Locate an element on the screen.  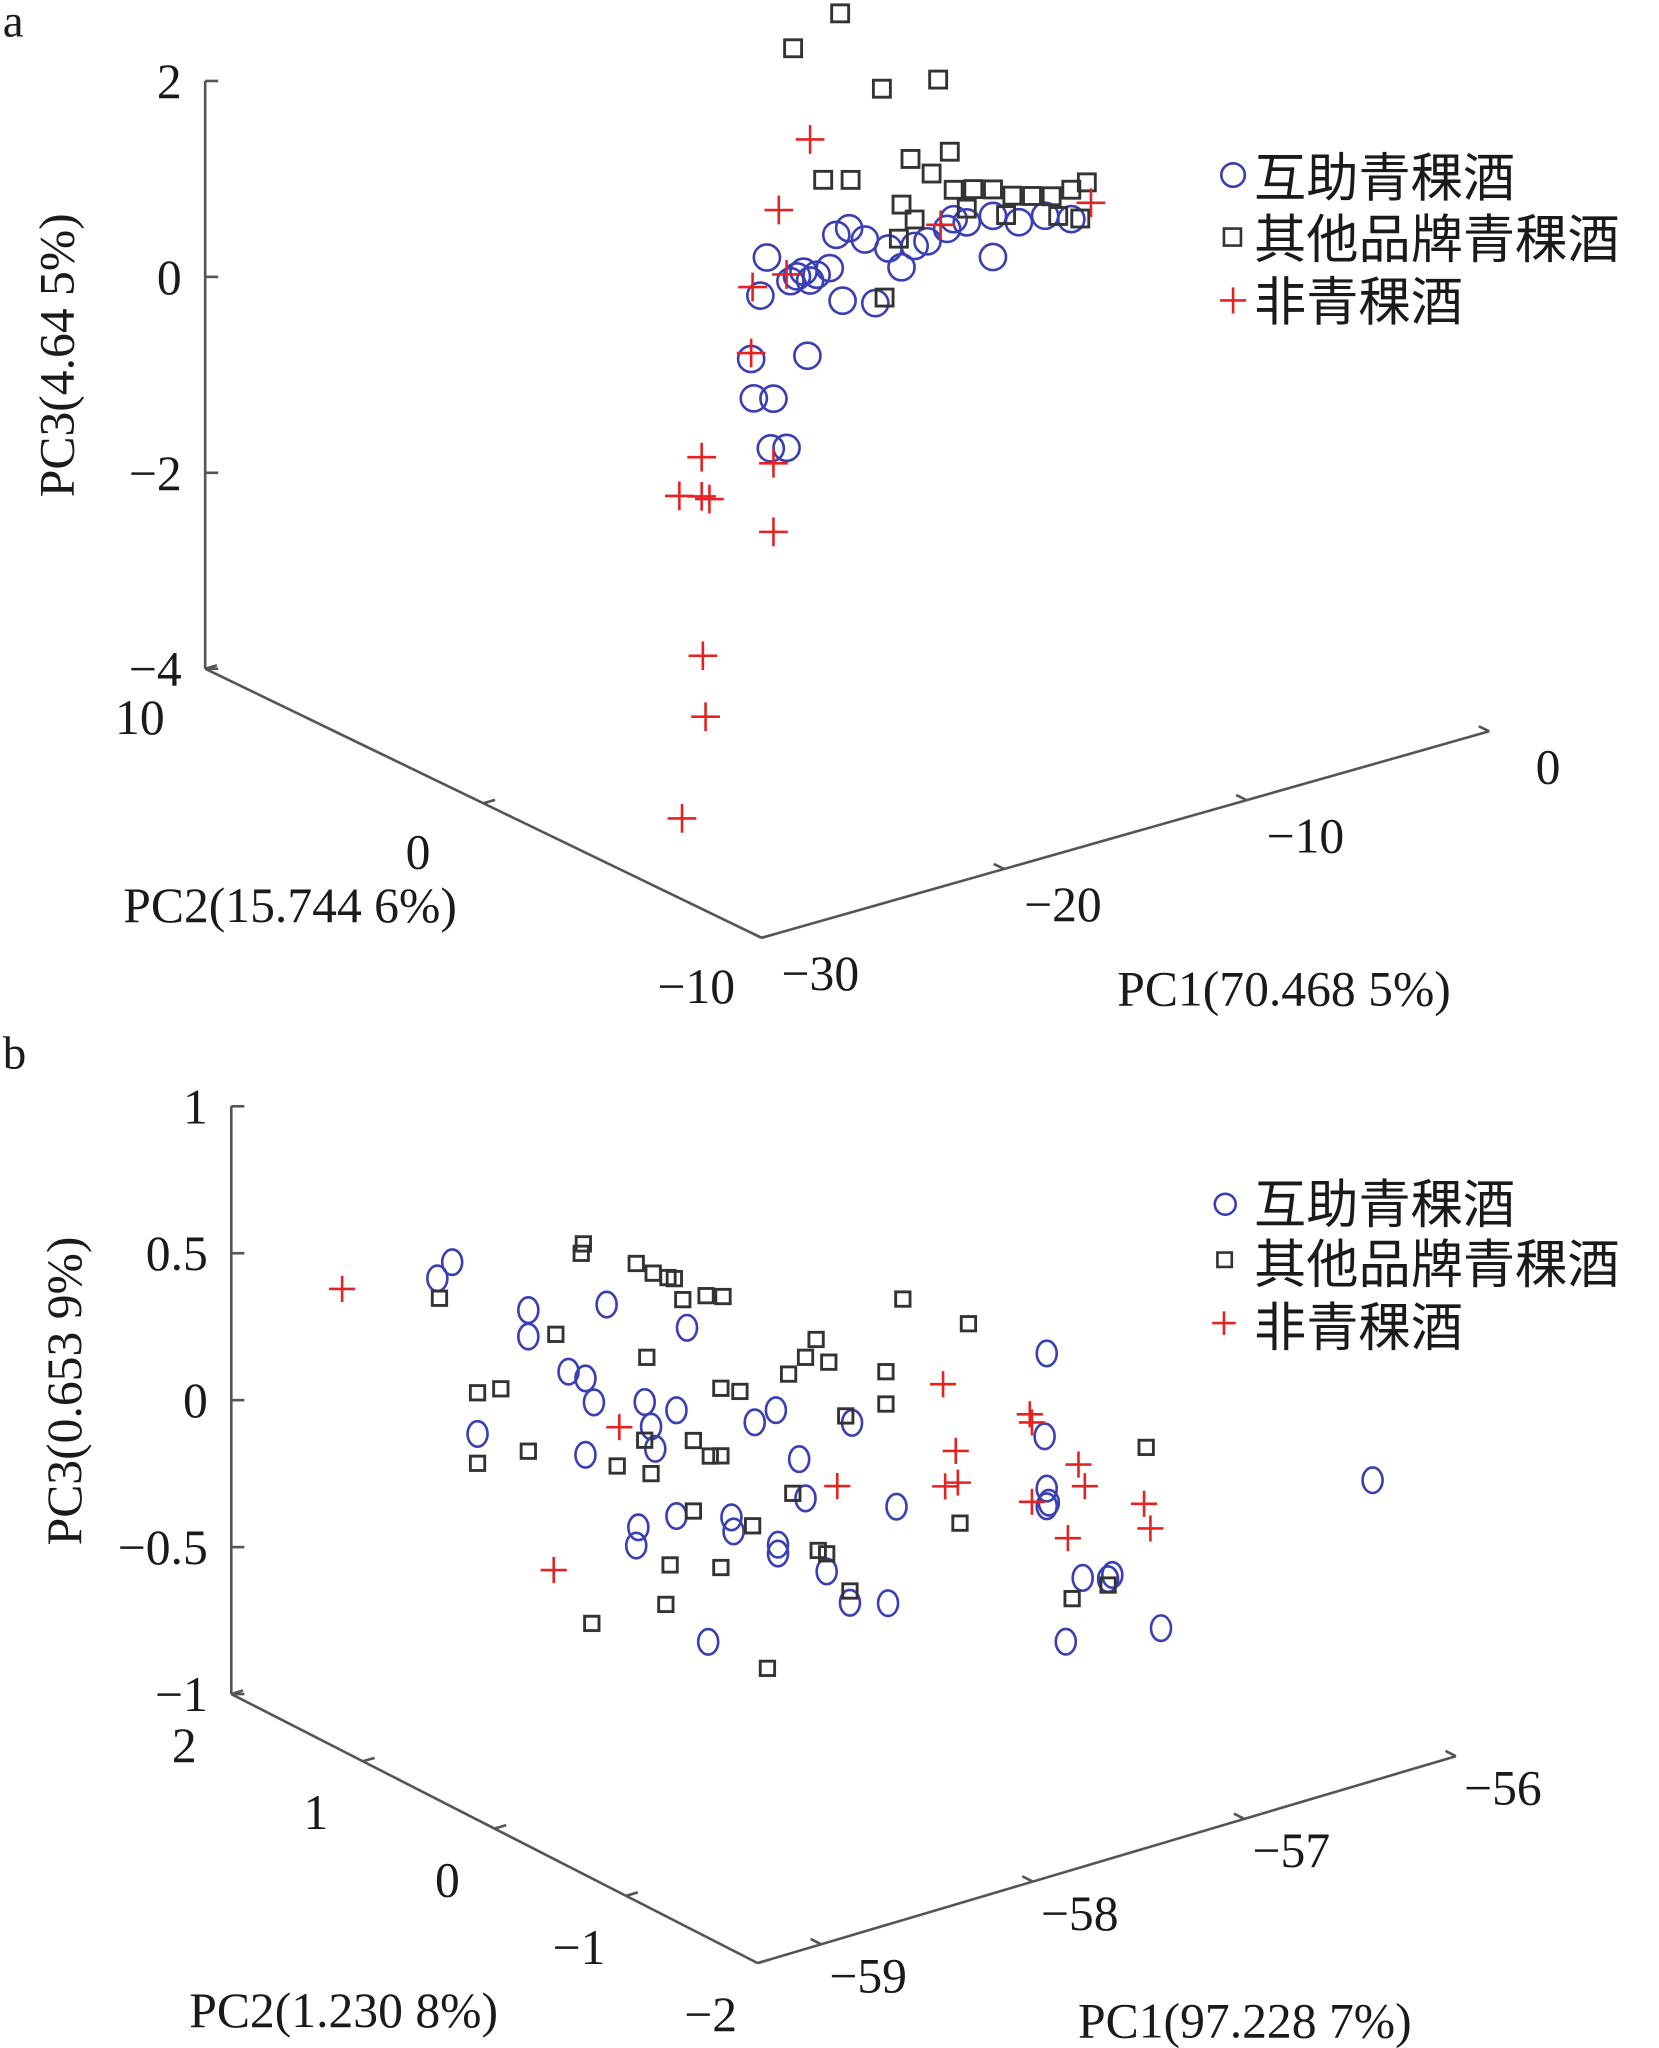
z-axis-label: PC3(0.653 9%) is located at coordinates (64, 1391).